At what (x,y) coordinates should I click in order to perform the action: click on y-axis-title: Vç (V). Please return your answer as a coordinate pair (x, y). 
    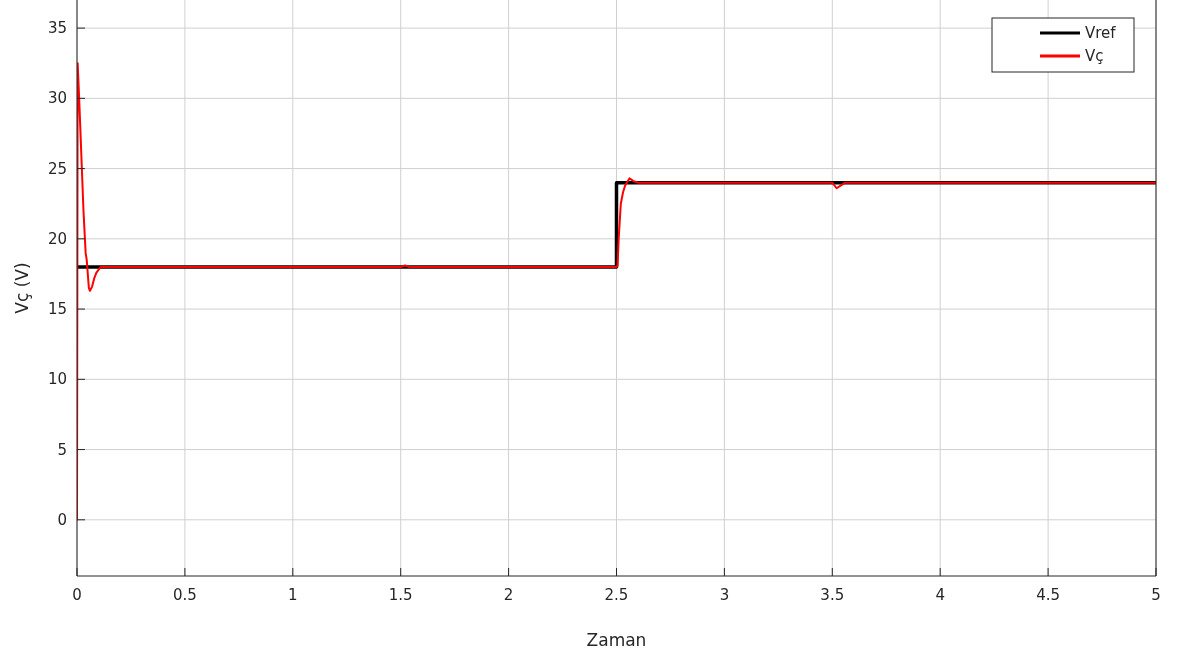
    Looking at the image, I should click on (22, 288).